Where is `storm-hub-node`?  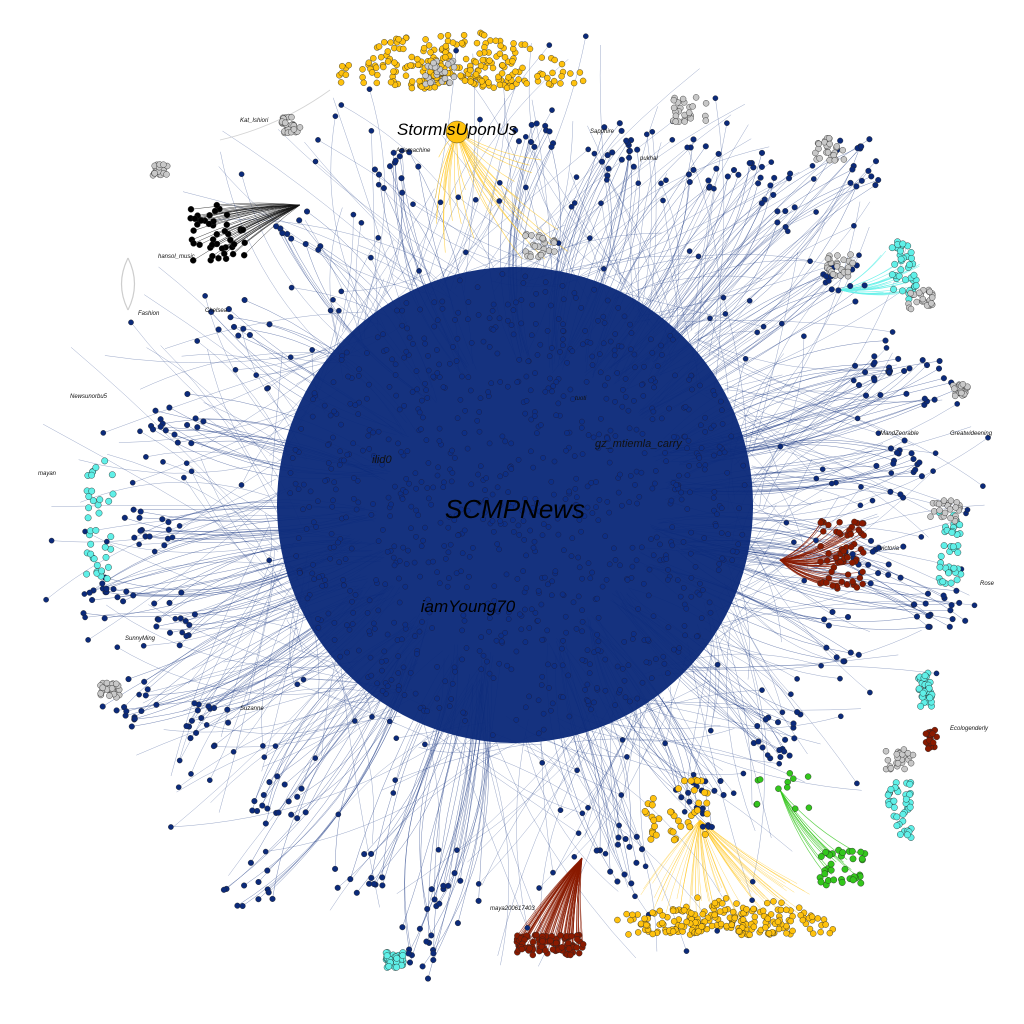 storm-hub-node is located at coordinates (457, 132).